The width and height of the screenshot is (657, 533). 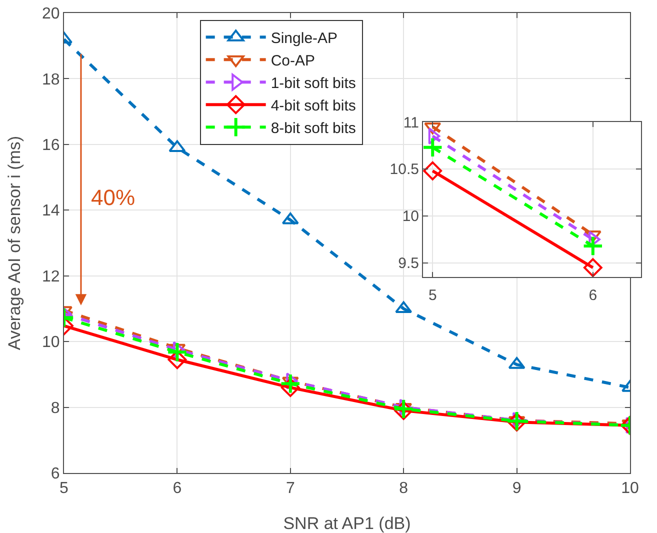 What do you see at coordinates (408, 263) in the screenshot?
I see `y-tick-label: 9.5` at bounding box center [408, 263].